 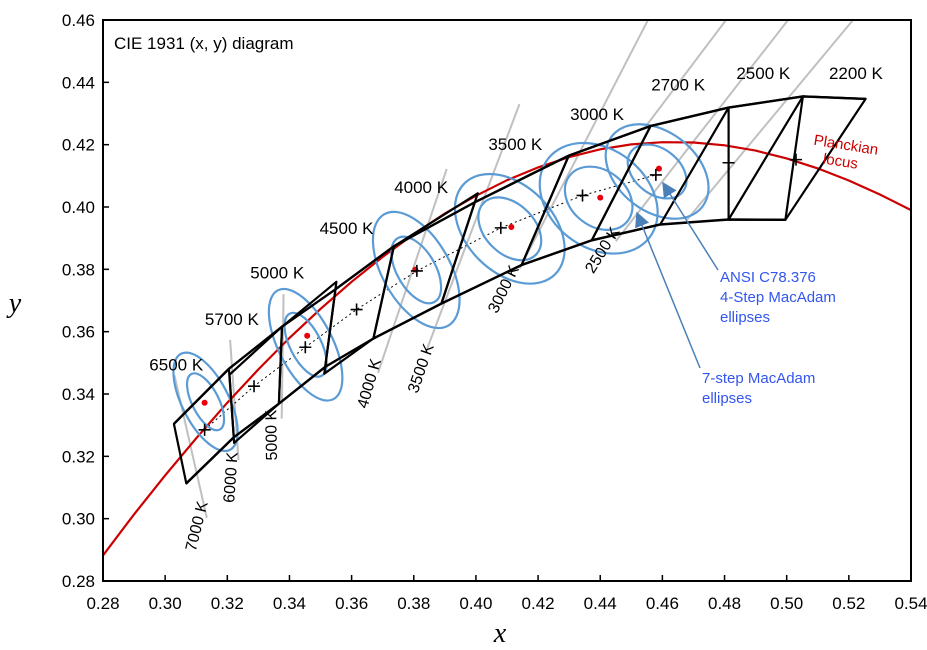 I want to click on cct-label: 2700 K, so click(x=678, y=85).